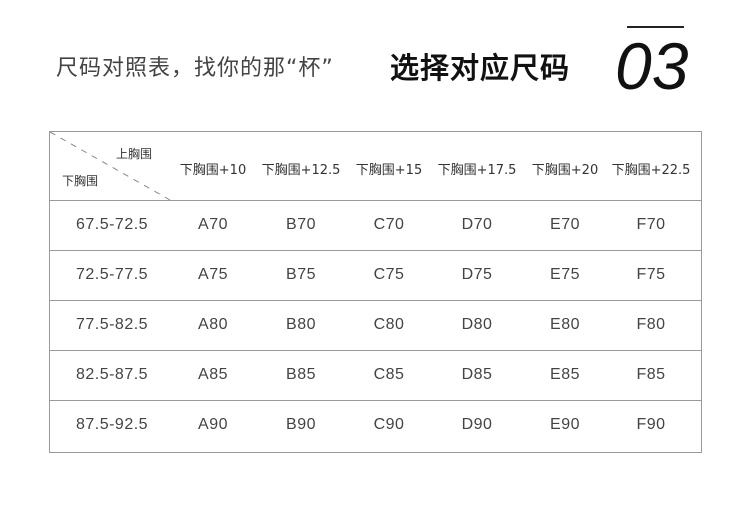 This screenshot has height=524, width=750. Describe the element at coordinates (565, 424) in the screenshot. I see `size-cell: E90` at that location.